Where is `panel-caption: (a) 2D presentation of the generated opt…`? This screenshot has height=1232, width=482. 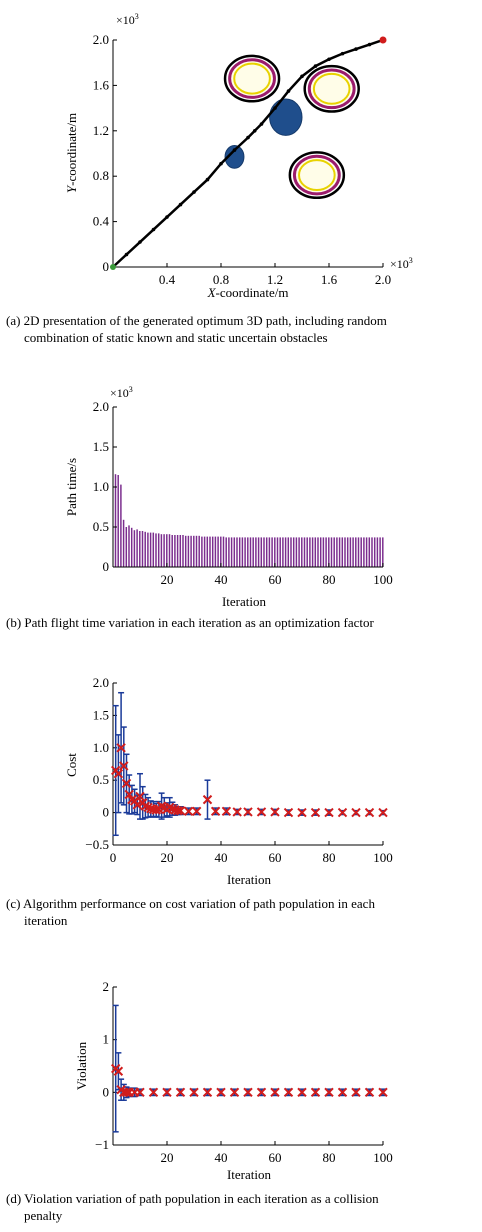 panel-caption: (a) 2D presentation of the generated opt… is located at coordinates (196, 320).